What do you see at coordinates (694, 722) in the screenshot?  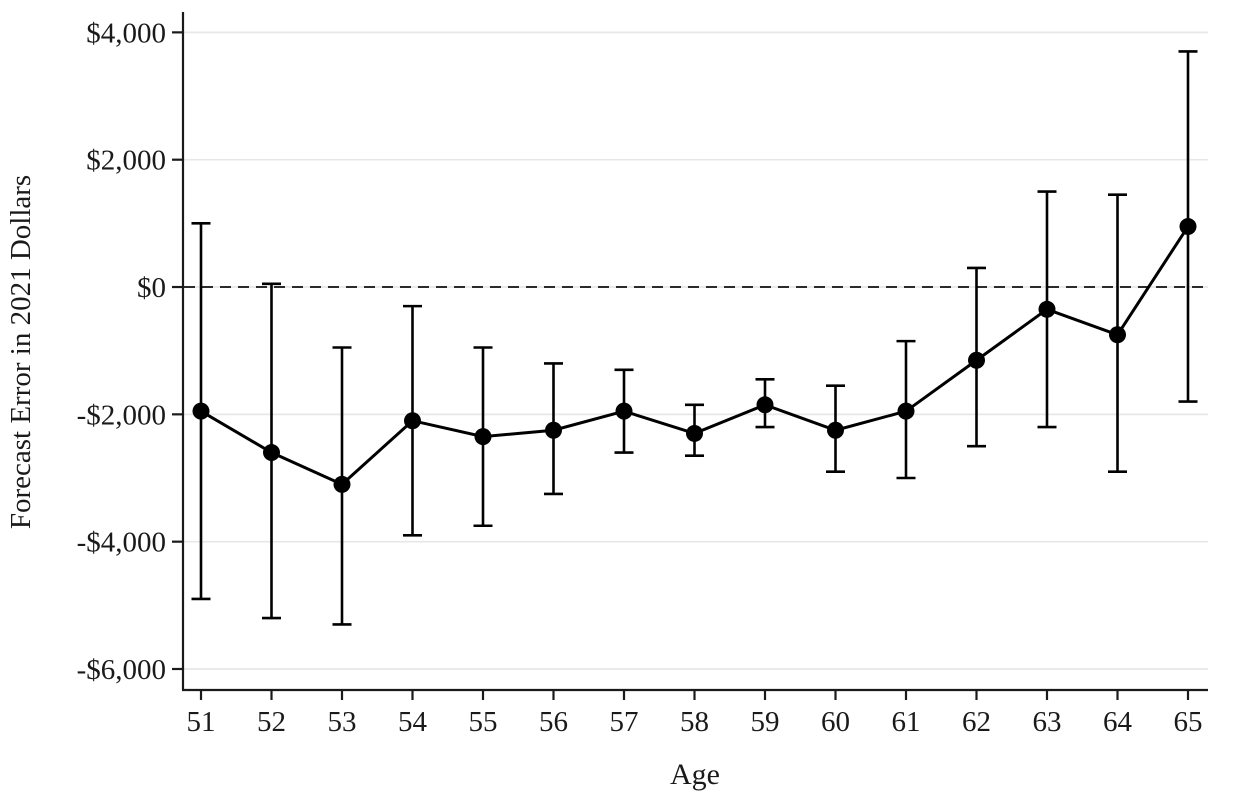 I see `x-tick-label-58: 58` at bounding box center [694, 722].